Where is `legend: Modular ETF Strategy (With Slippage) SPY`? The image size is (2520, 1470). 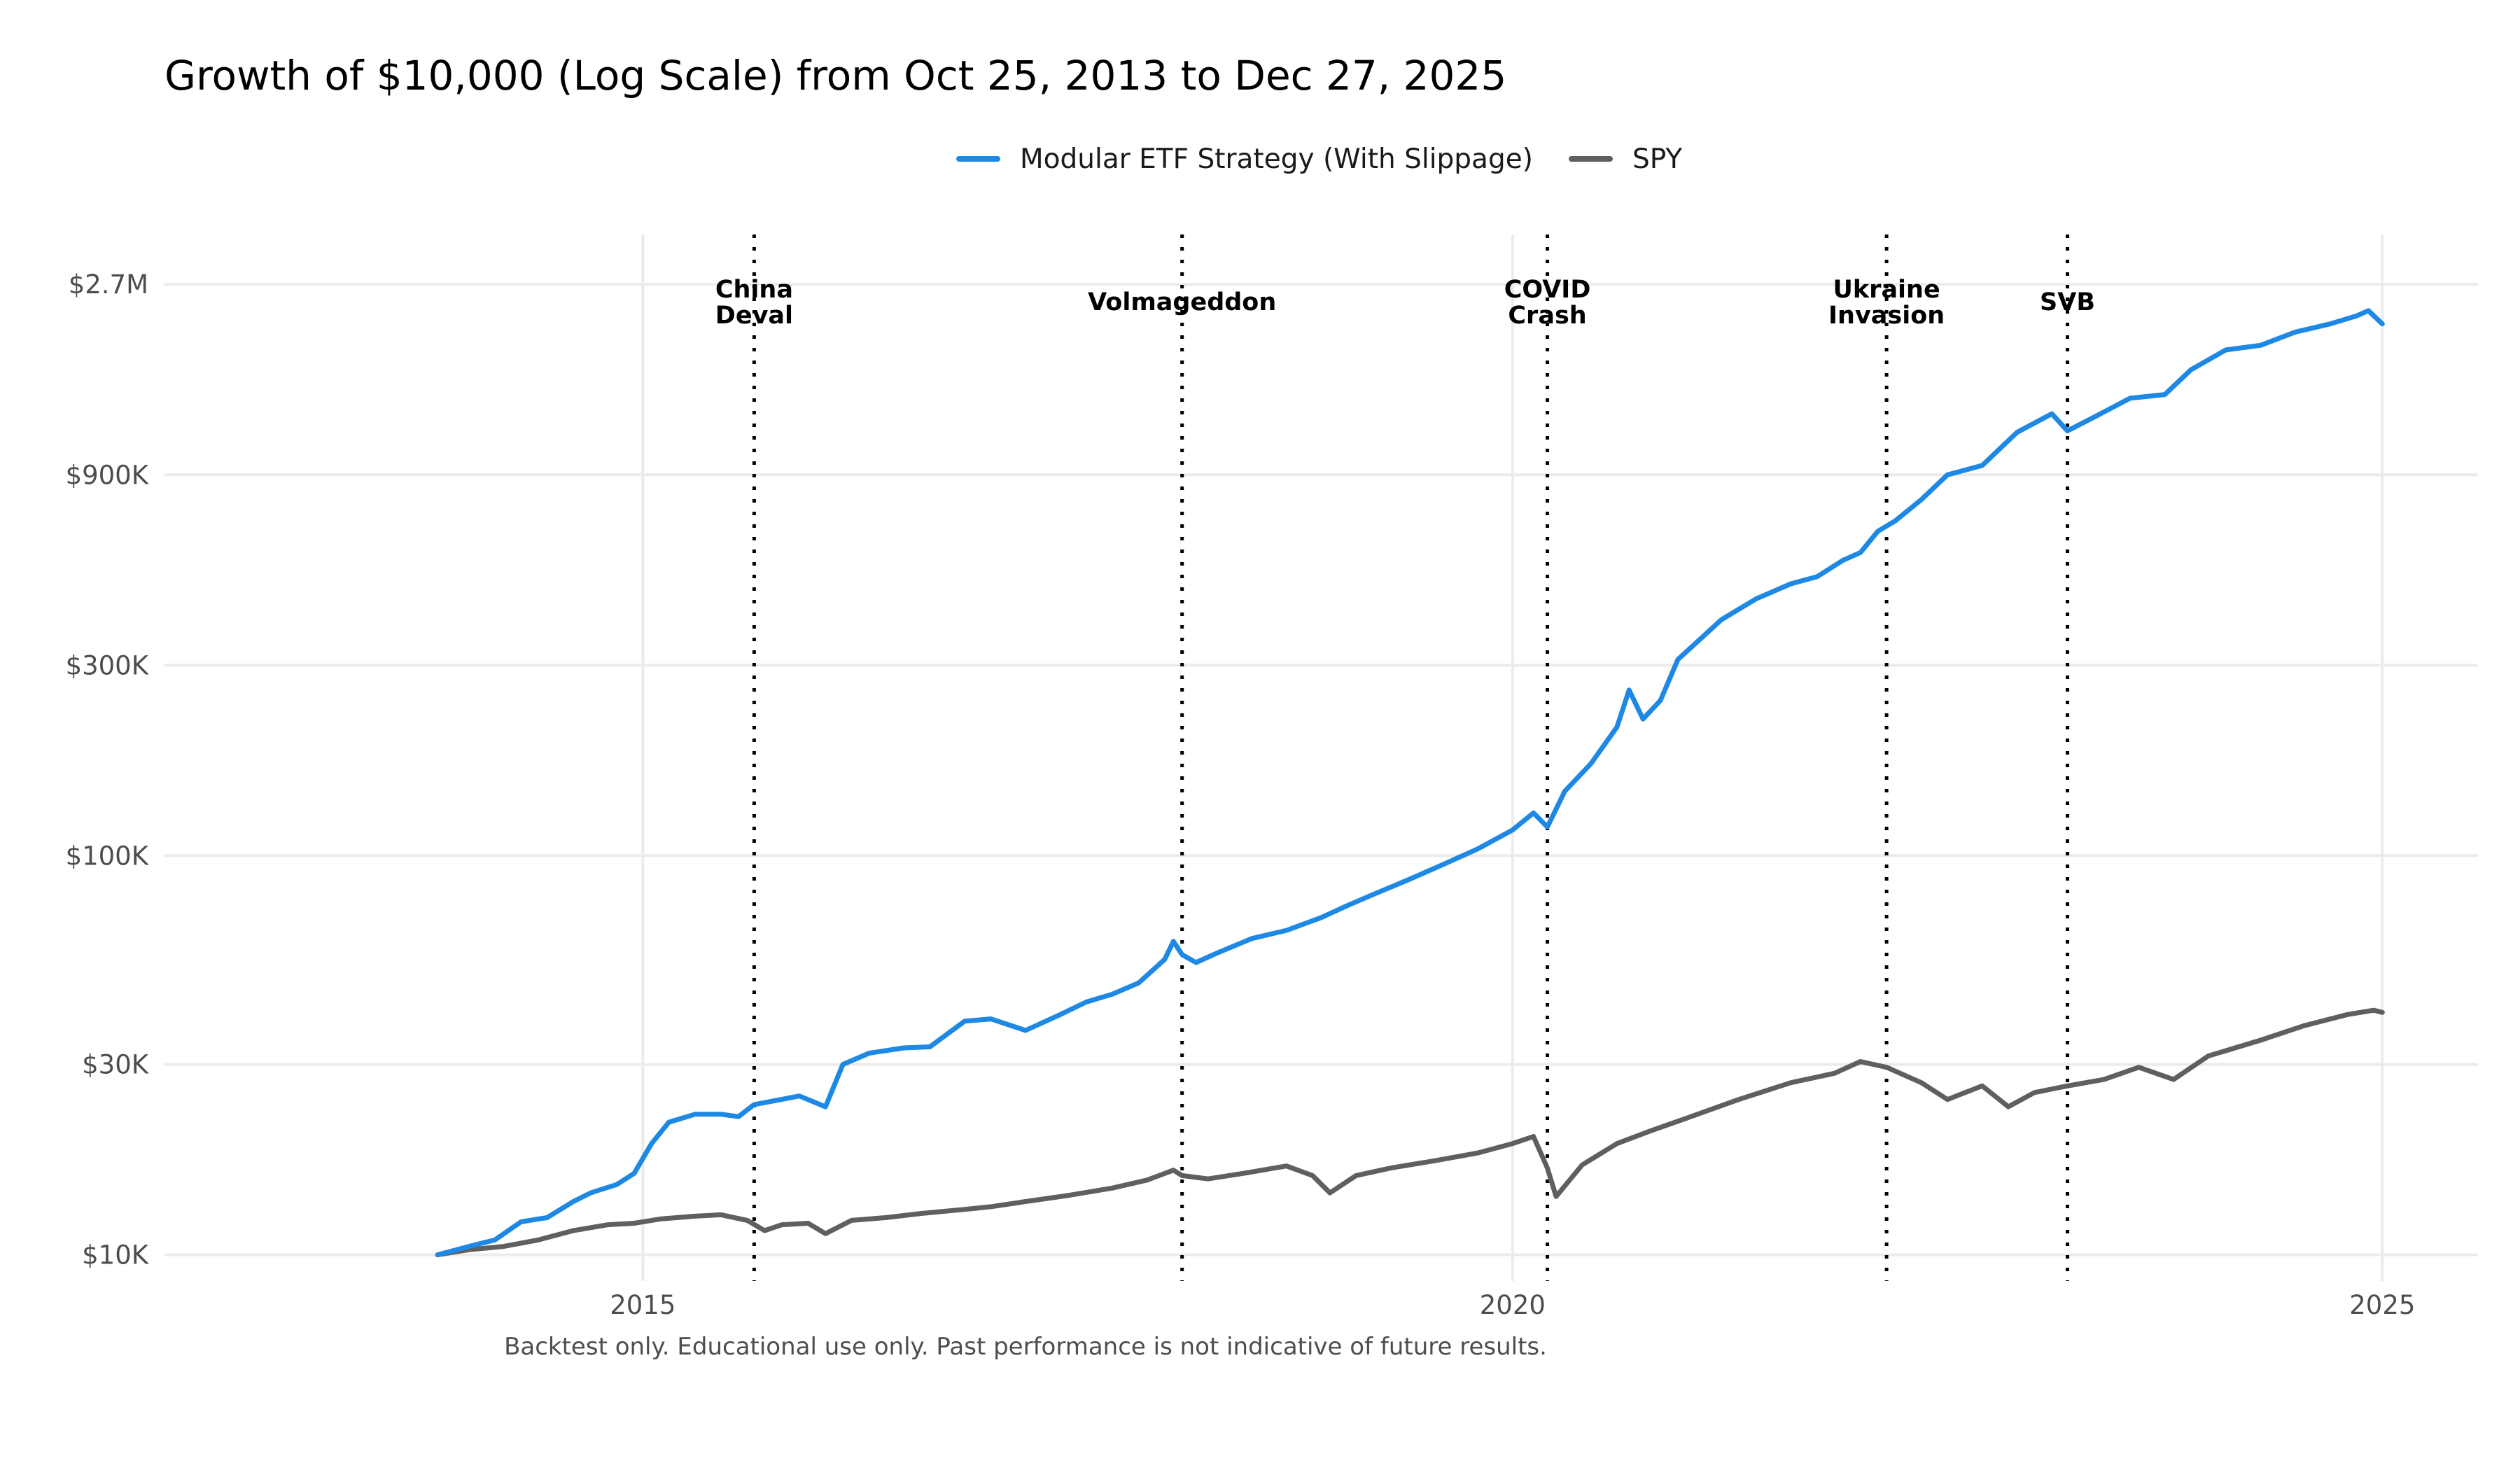 legend: Modular ETF Strategy (With Slippage) SPY is located at coordinates (1319, 159).